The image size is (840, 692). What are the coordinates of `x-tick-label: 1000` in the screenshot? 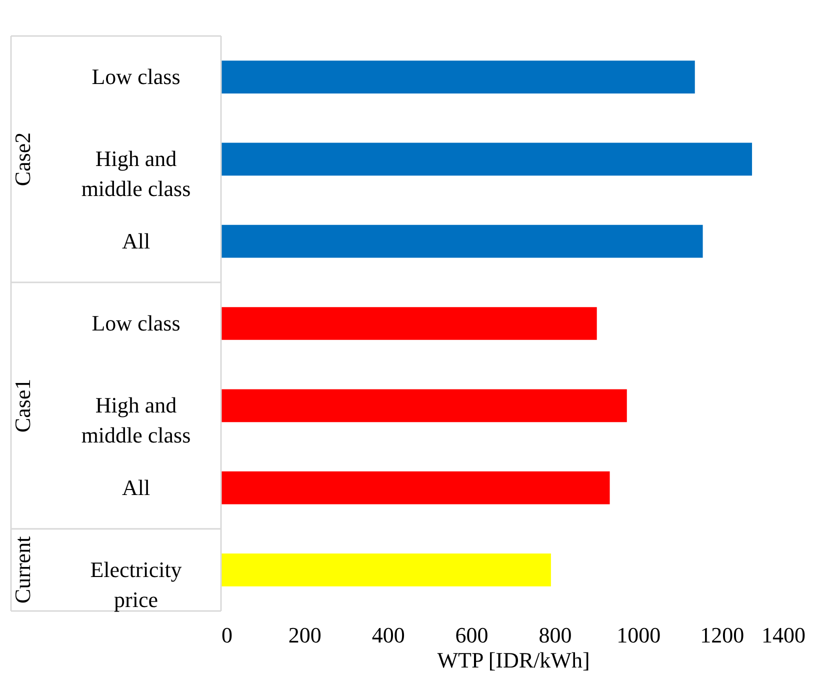 It's located at (638, 635).